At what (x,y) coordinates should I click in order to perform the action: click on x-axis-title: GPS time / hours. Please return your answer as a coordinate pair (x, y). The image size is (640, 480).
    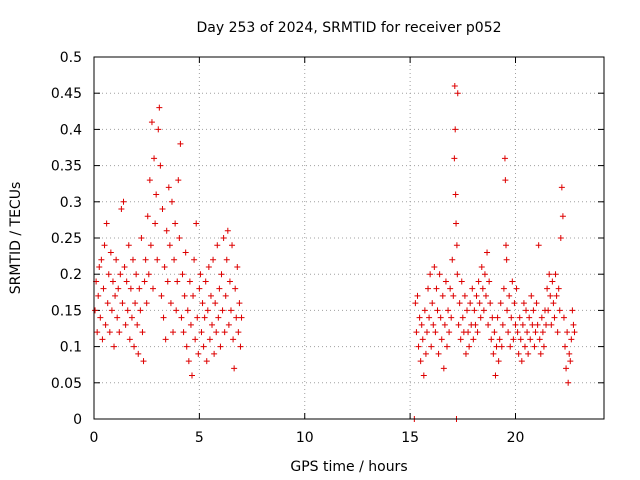
    Looking at the image, I should click on (348, 467).